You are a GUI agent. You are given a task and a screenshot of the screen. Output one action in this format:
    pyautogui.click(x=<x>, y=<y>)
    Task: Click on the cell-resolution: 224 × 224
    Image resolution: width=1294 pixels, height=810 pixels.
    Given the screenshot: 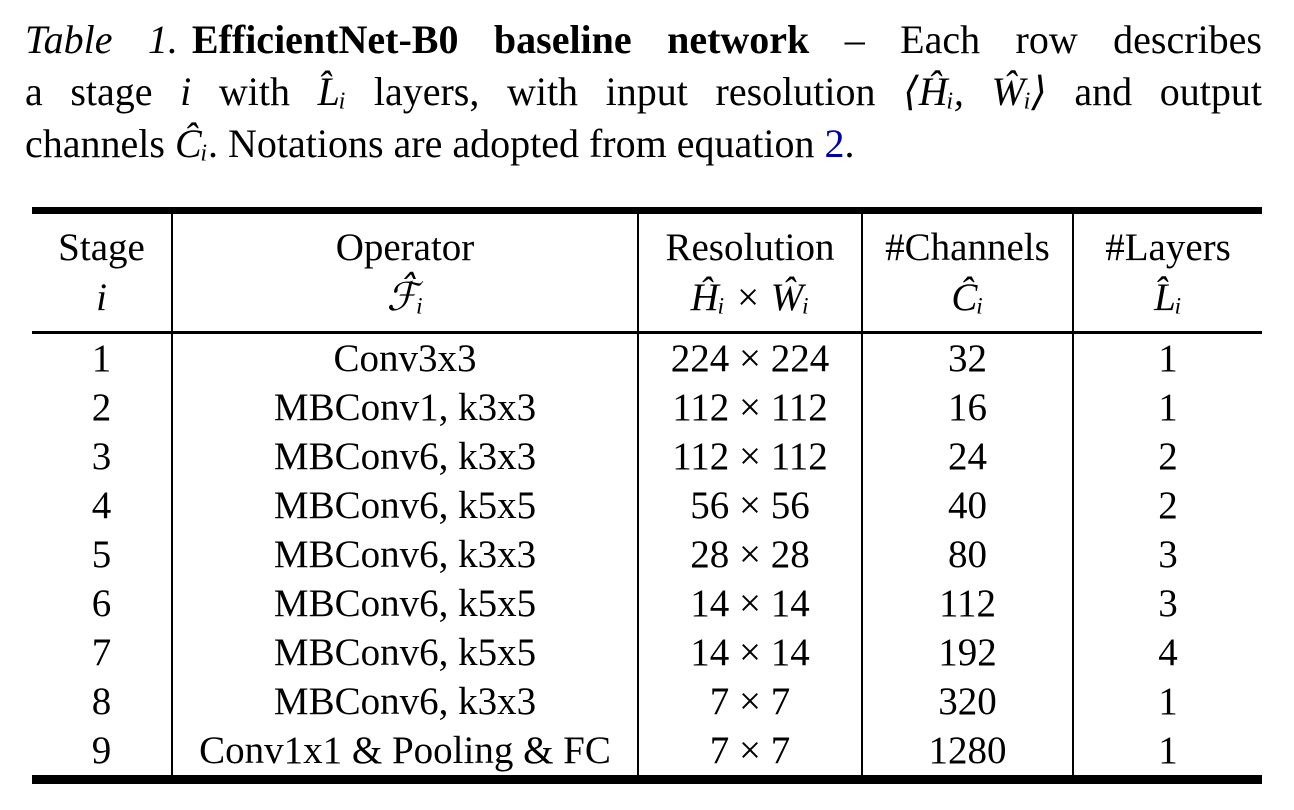 What is the action you would take?
    pyautogui.click(x=749, y=357)
    